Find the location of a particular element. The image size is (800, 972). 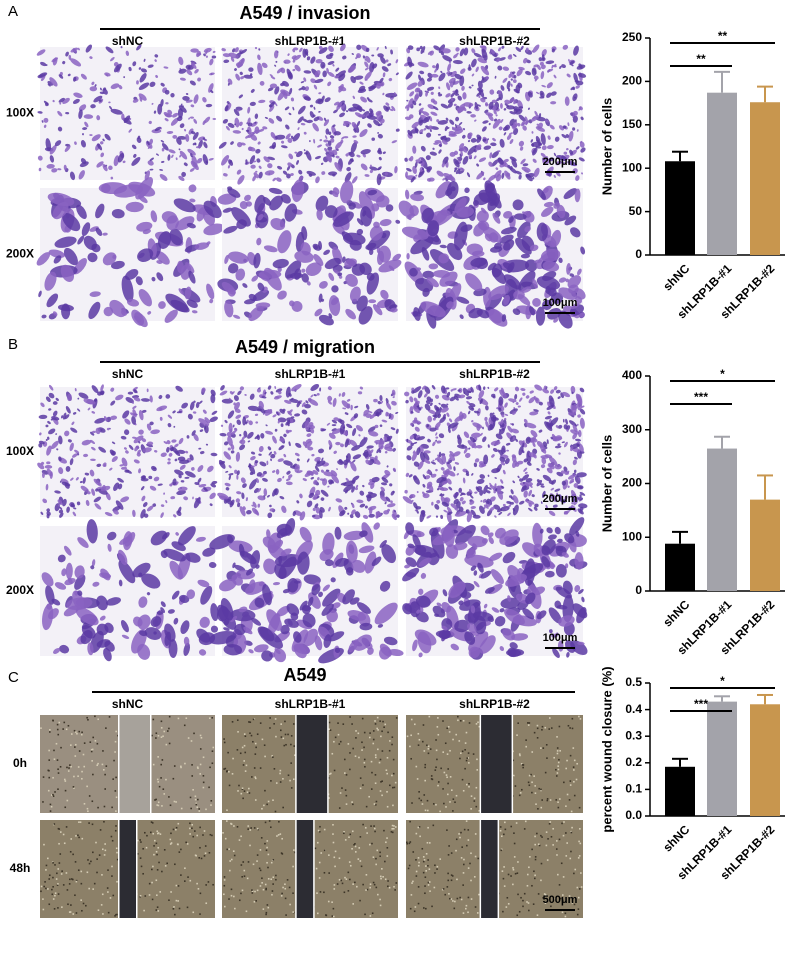

scratch-gap is located at coordinates (312, 764).